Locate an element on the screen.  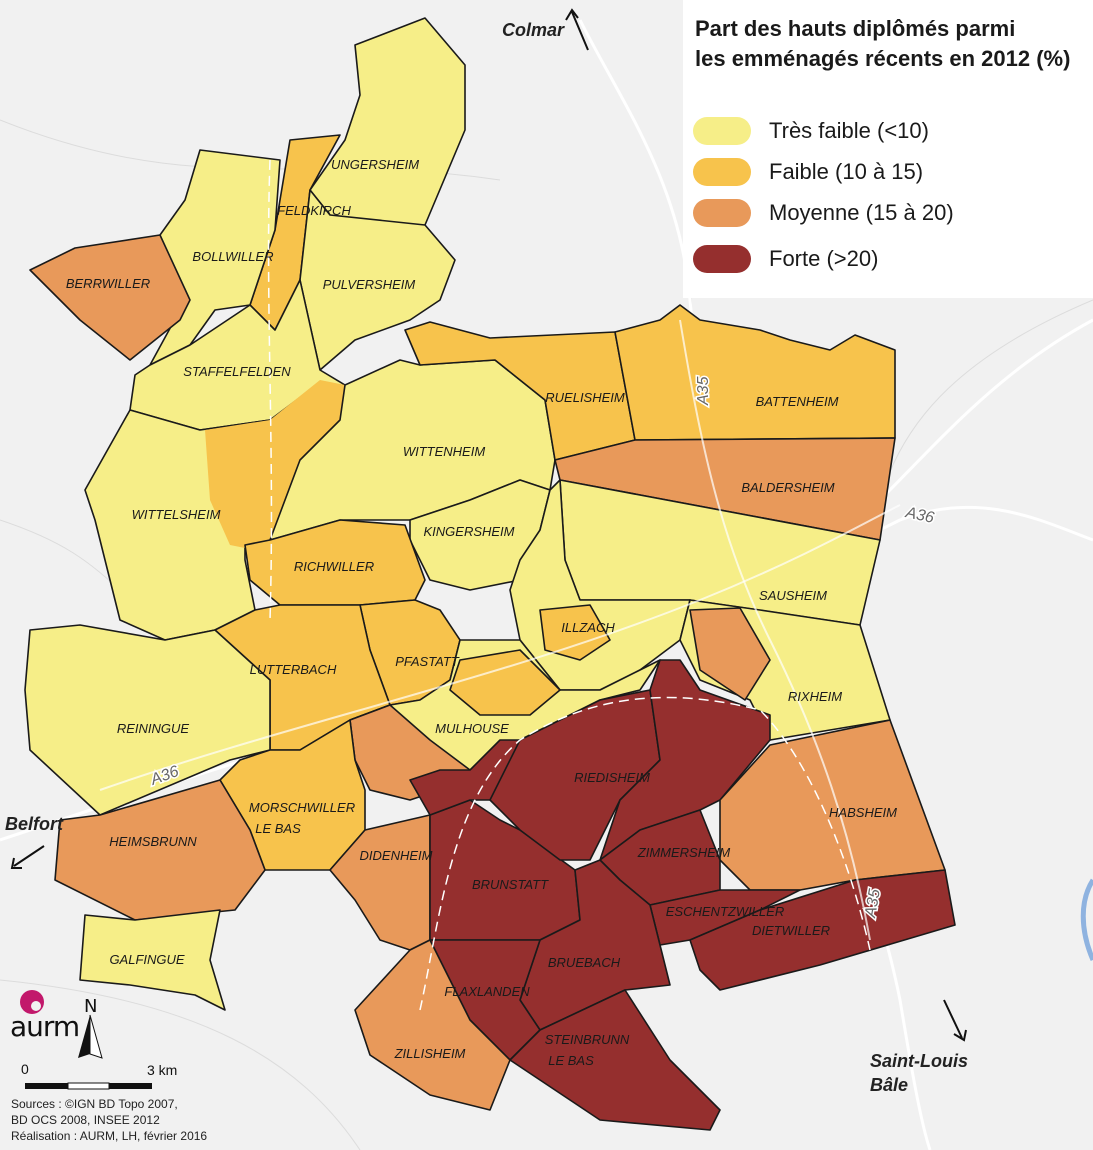
sources-line: Réalisation : AURM, LH, février 2016 is located at coordinates (109, 1136).